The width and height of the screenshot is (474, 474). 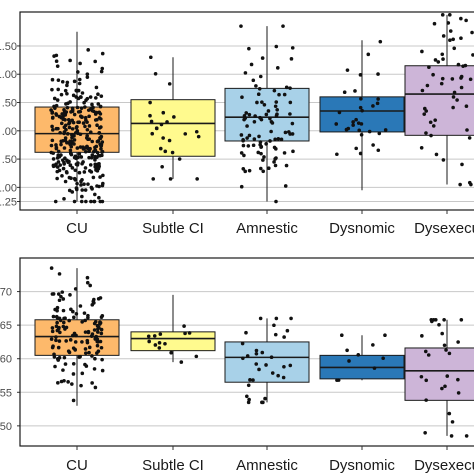 What do you see at coordinates (362, 465) in the screenshot?
I see `x-tick-label: Dysnomic` at bounding box center [362, 465].